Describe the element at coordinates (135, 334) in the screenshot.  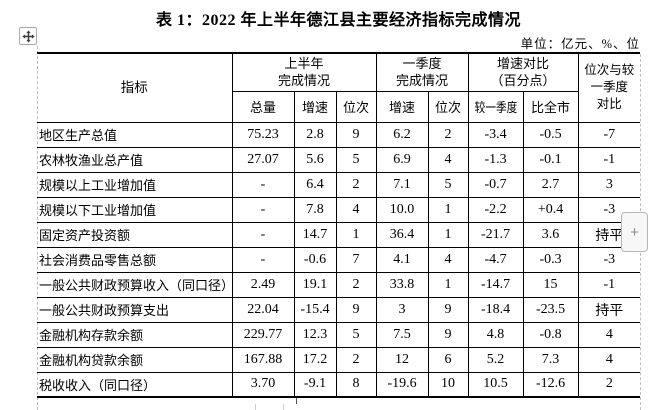
I see `indicator-cell: 金融机构存款余额` at that location.